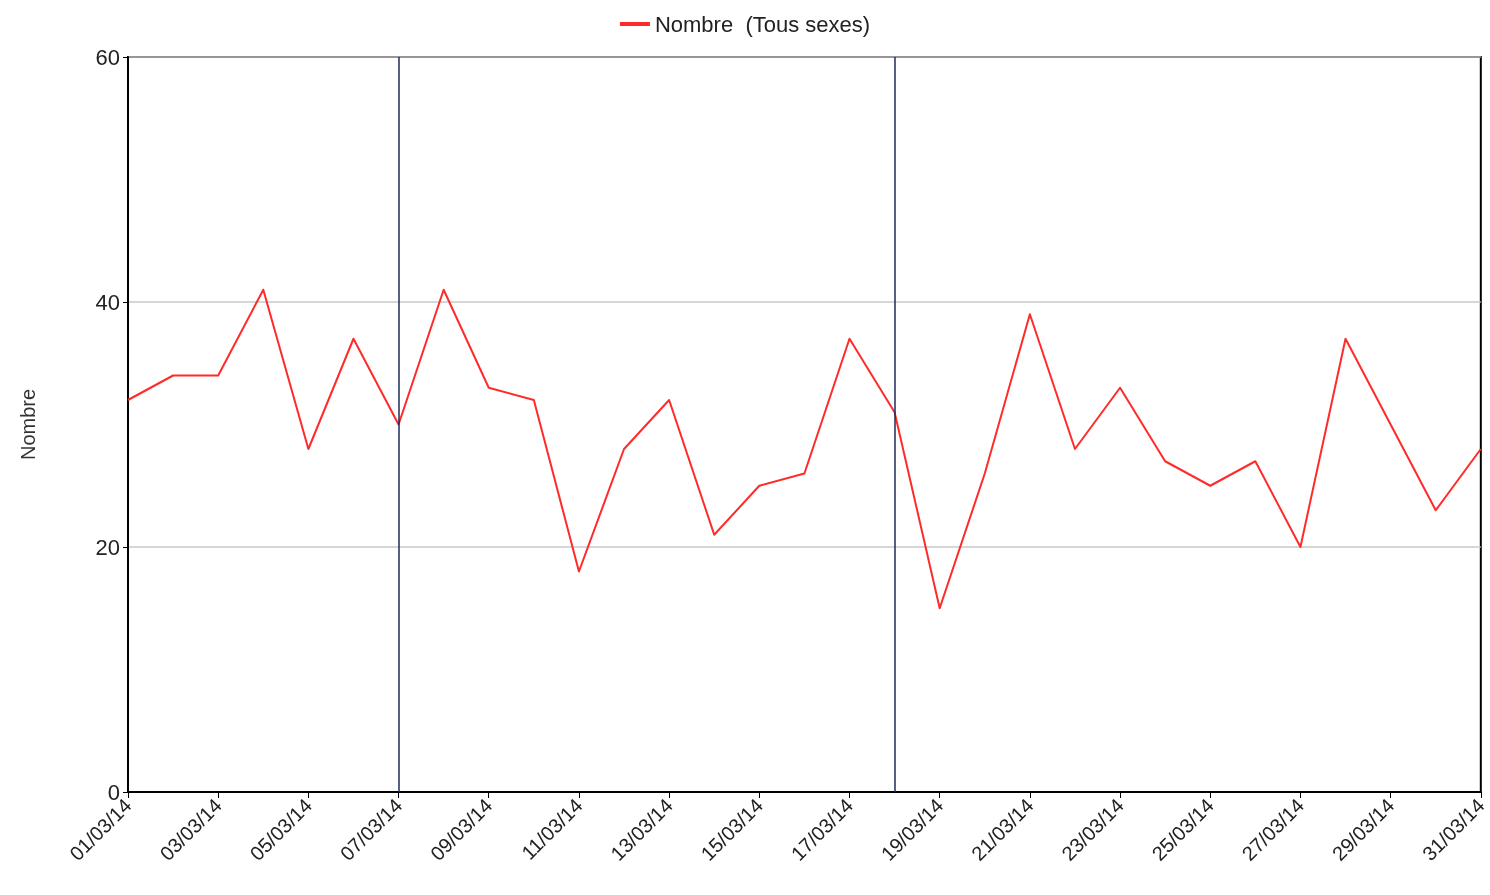  I want to click on y-tick-label: 60, so click(107, 57).